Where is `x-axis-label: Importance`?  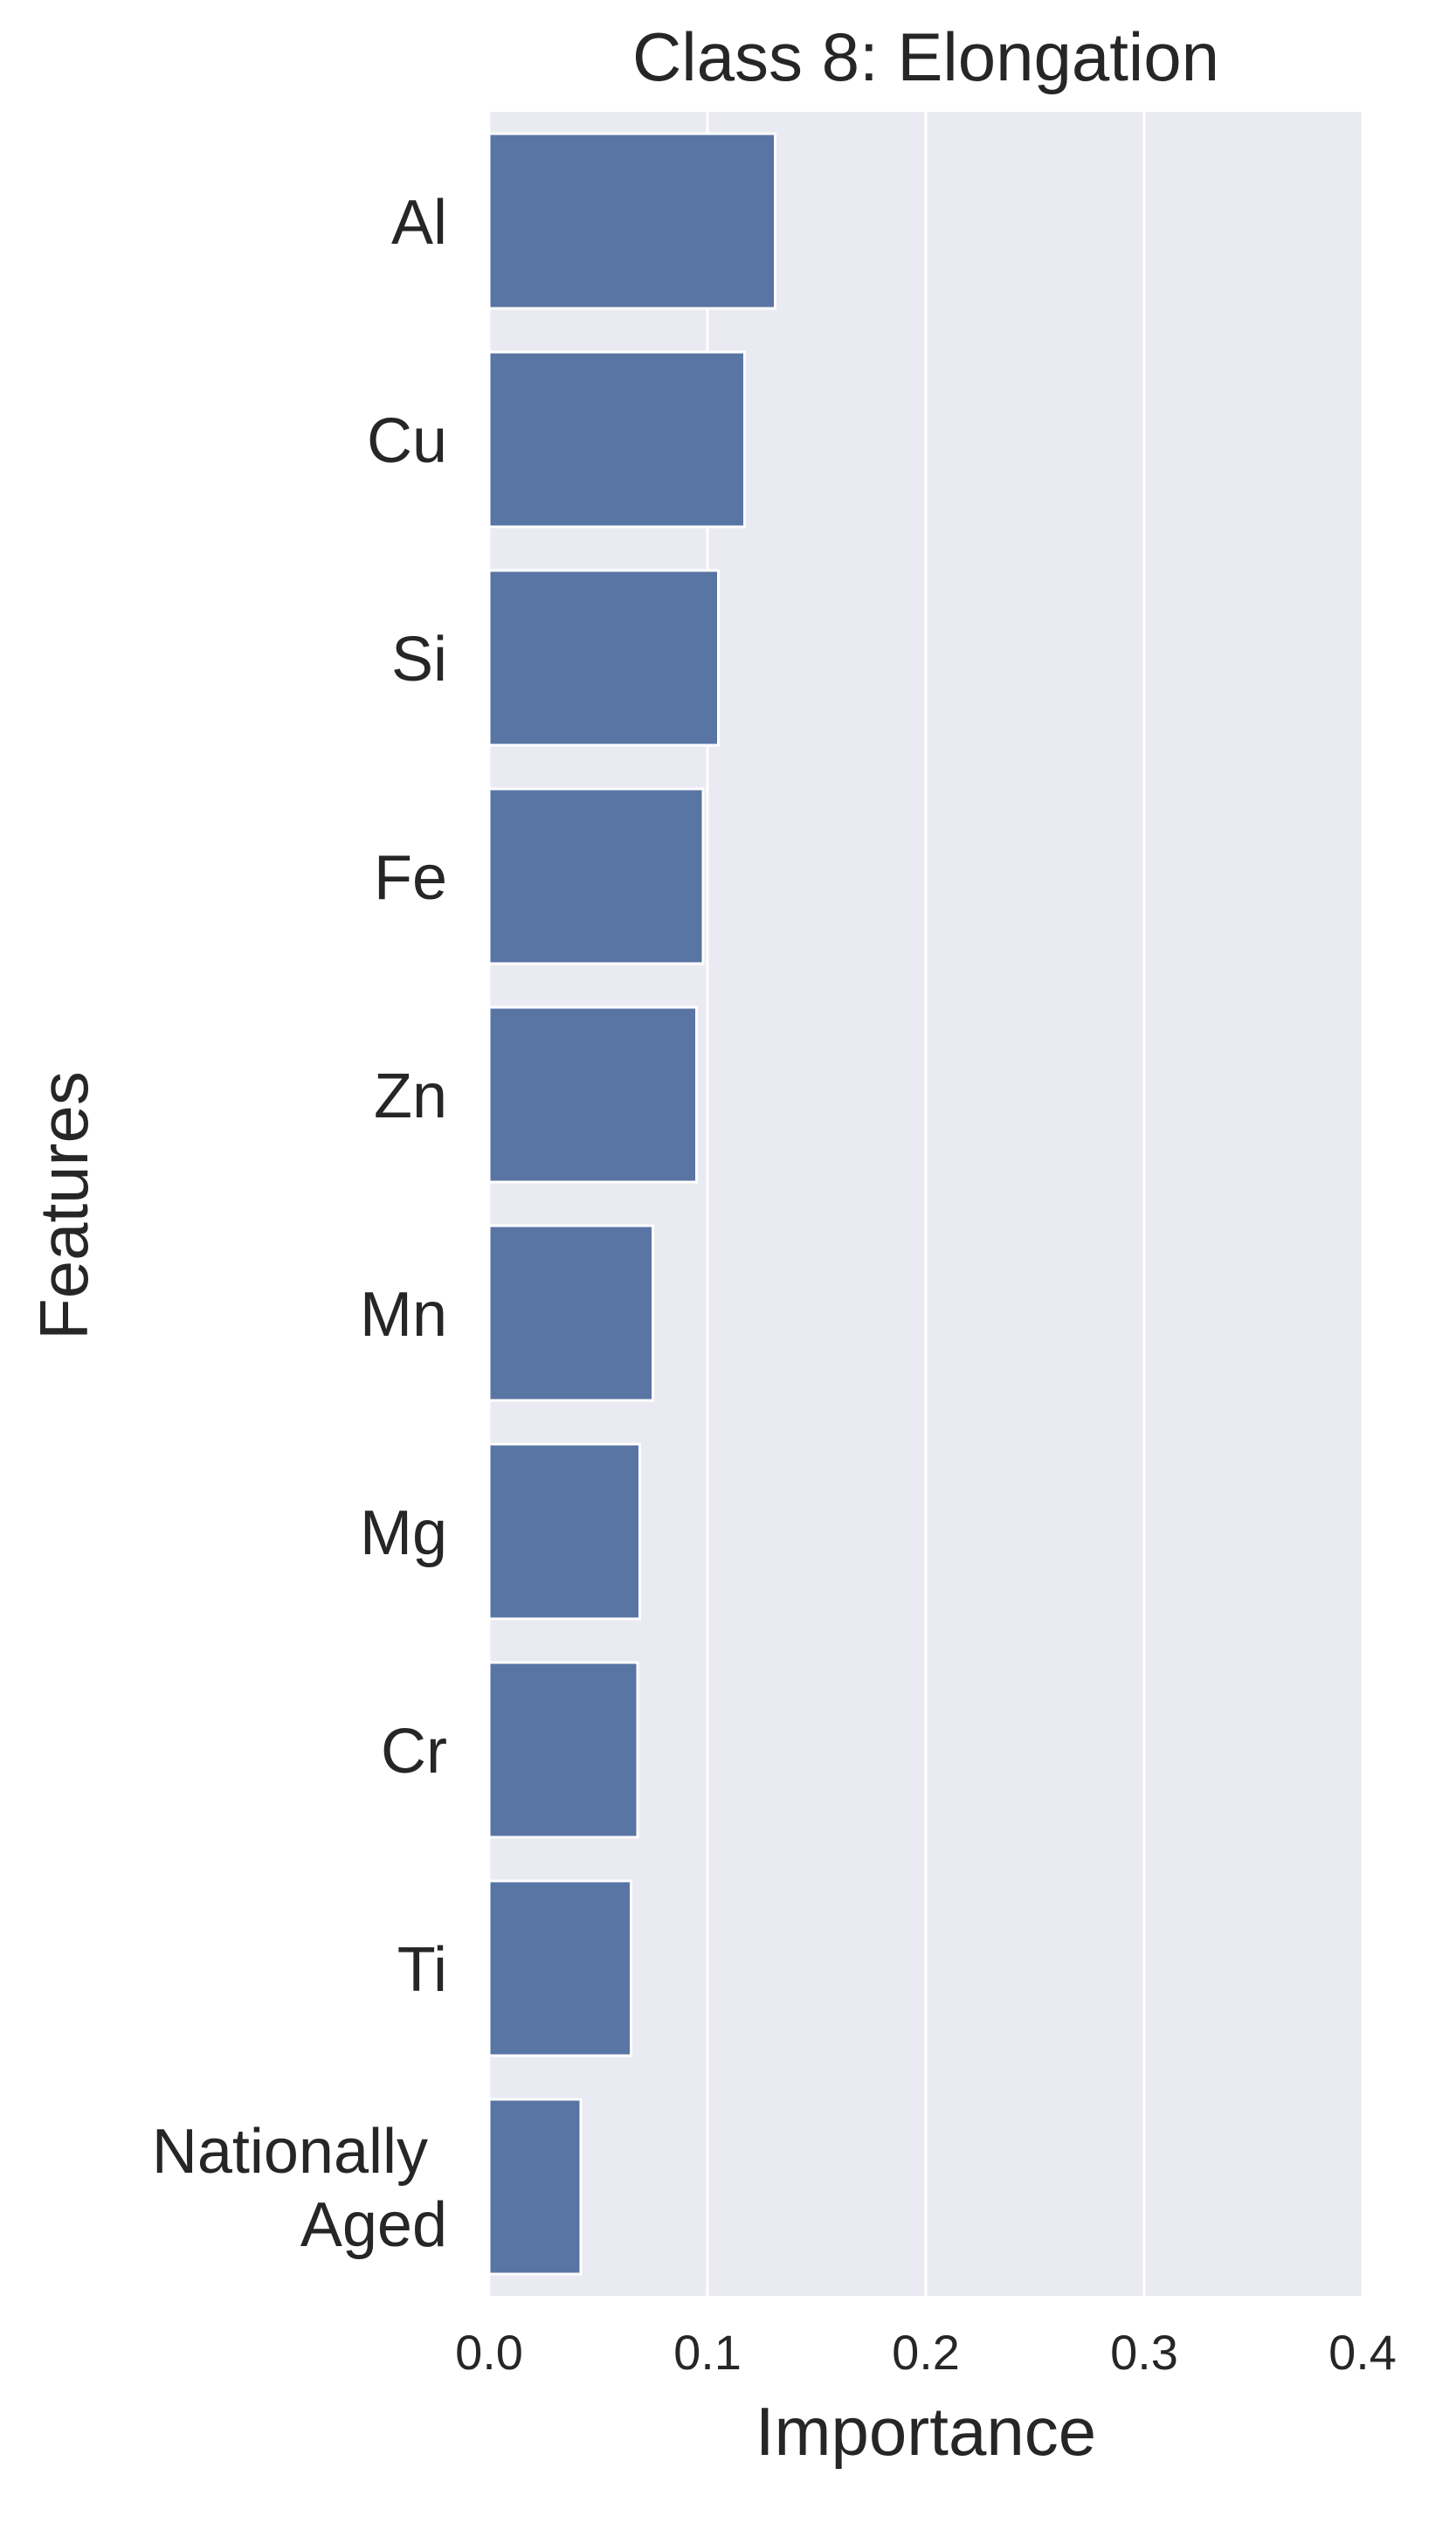
x-axis-label: Importance is located at coordinates (926, 2431).